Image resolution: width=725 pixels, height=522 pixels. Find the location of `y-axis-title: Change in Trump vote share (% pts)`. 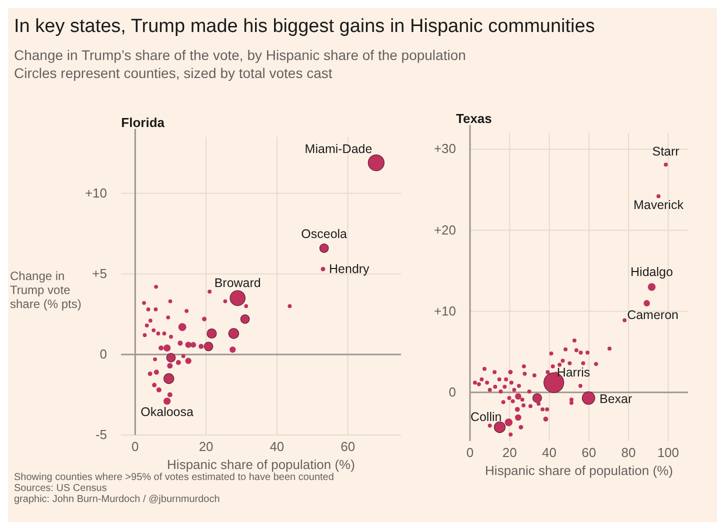

y-axis-title: Change in Trump vote share (% pts) is located at coordinates (46, 290).